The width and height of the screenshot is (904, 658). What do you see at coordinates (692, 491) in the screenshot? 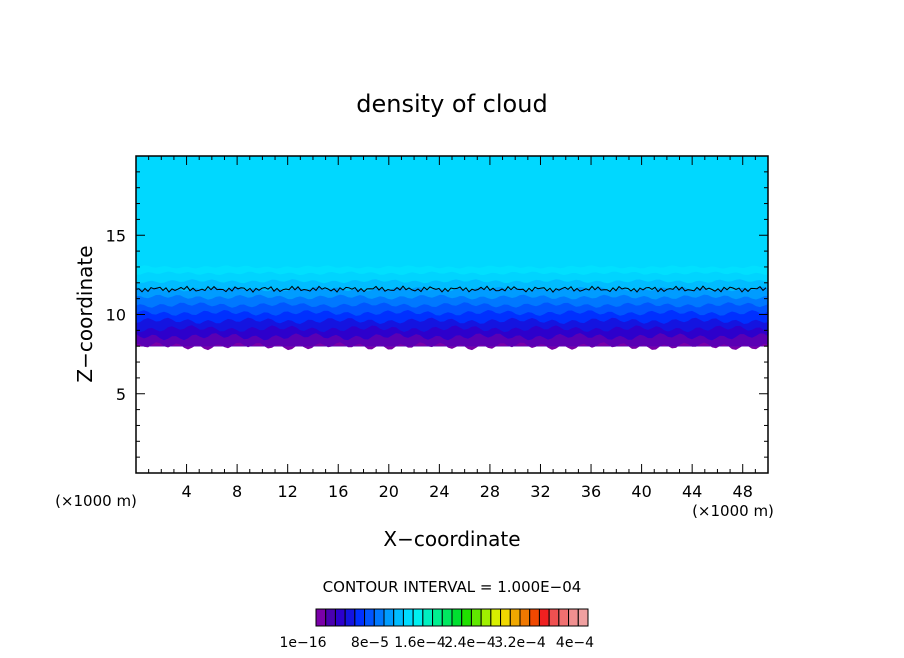
I see `x-tick-label: 44` at bounding box center [692, 491].